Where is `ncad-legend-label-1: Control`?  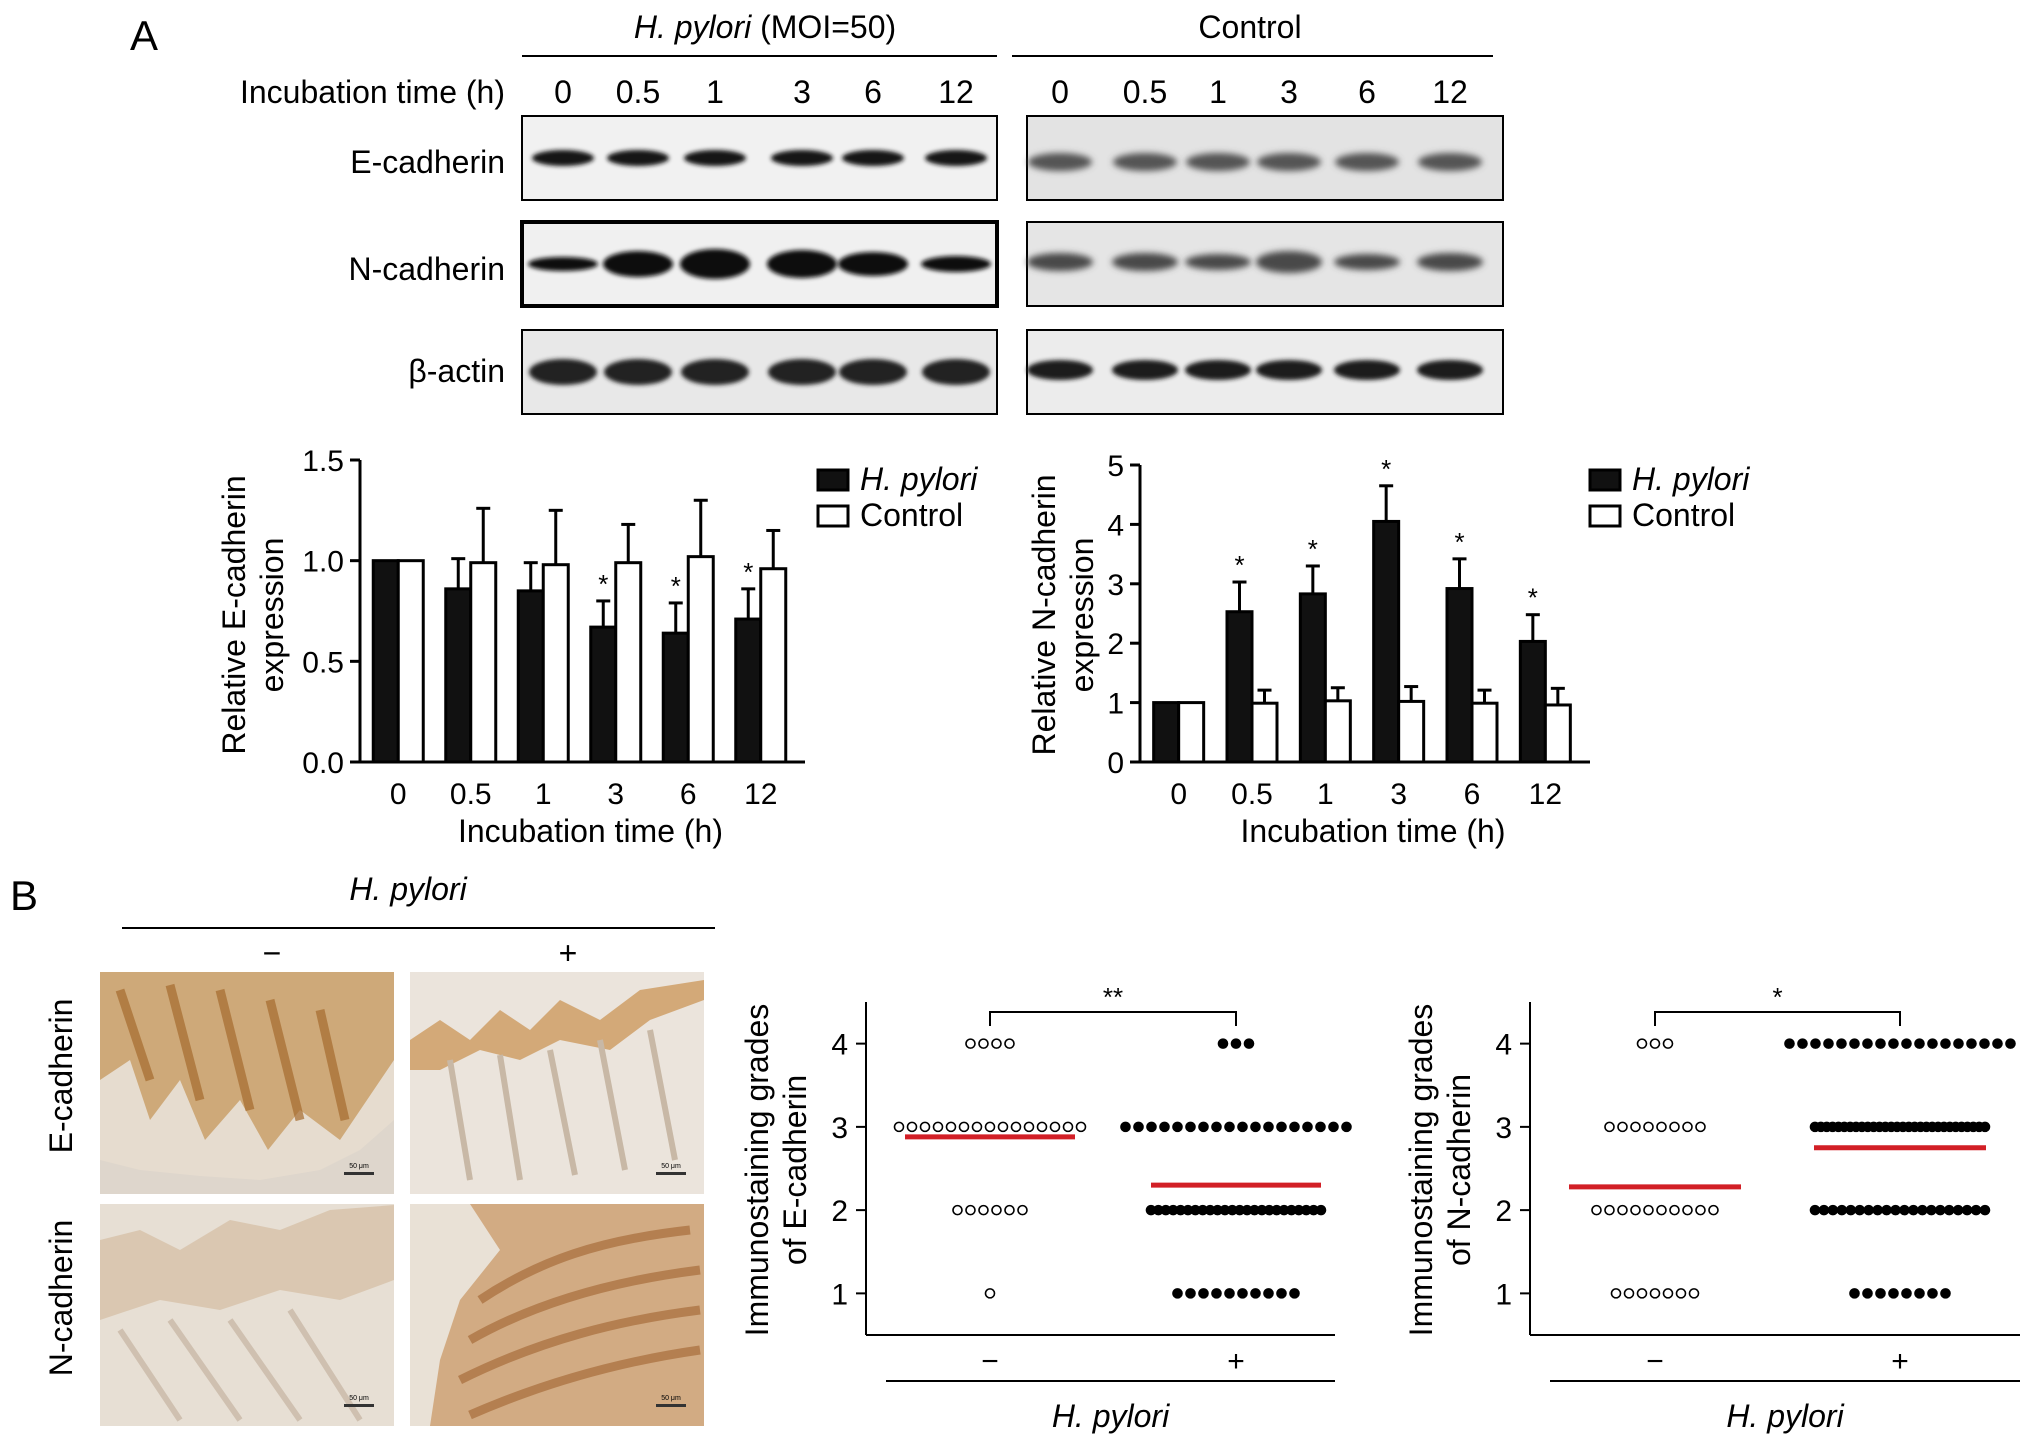
ncad-legend-label-1: Control is located at coordinates (1683, 515).